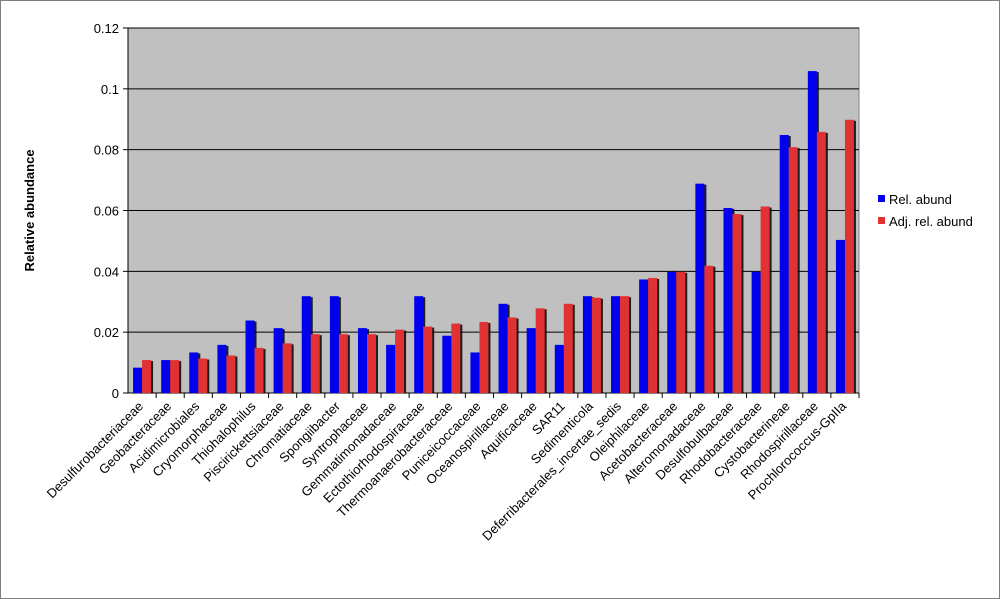  I want to click on y-tick-label: 0, so click(115, 393).